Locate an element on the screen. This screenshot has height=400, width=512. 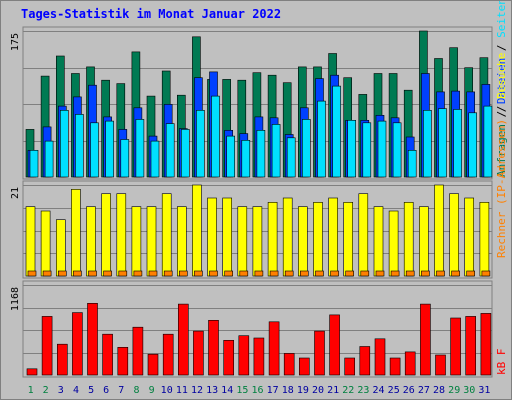
x-tick-label: 1 is located at coordinates (31, 390).